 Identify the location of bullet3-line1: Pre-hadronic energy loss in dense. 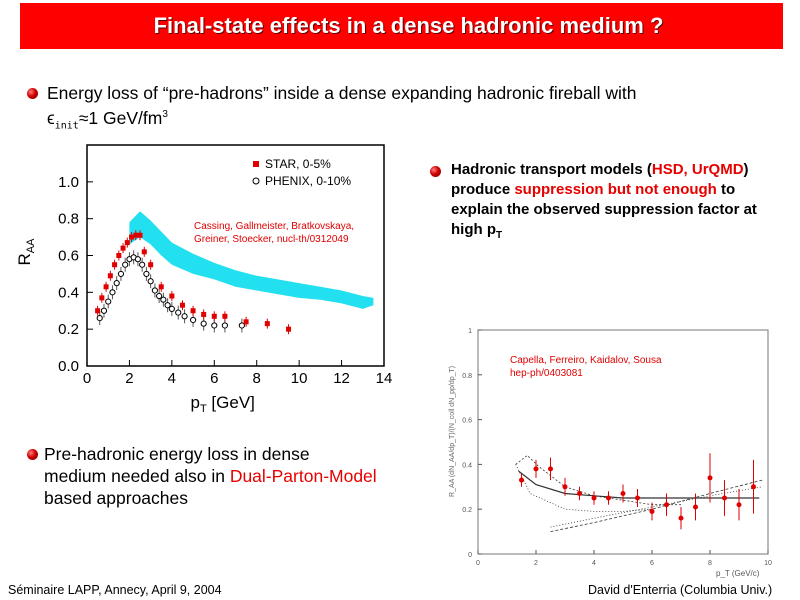
(177, 454).